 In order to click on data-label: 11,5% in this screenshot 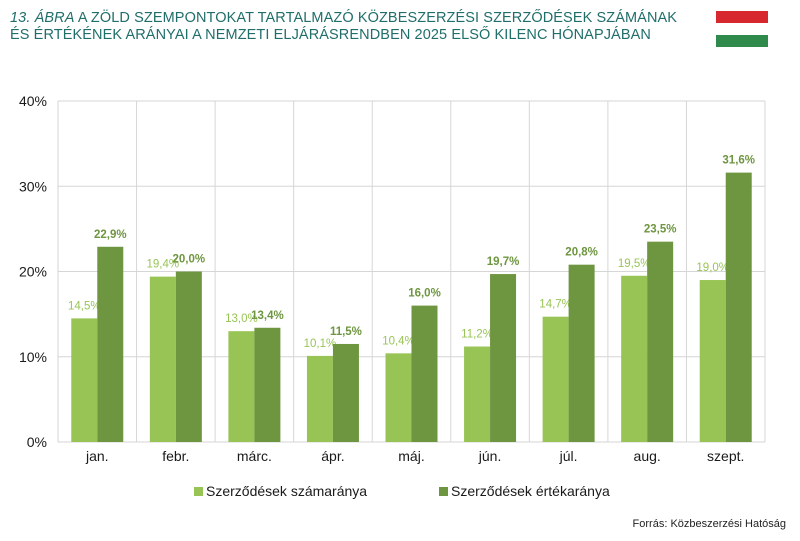, I will do `click(346, 332)`.